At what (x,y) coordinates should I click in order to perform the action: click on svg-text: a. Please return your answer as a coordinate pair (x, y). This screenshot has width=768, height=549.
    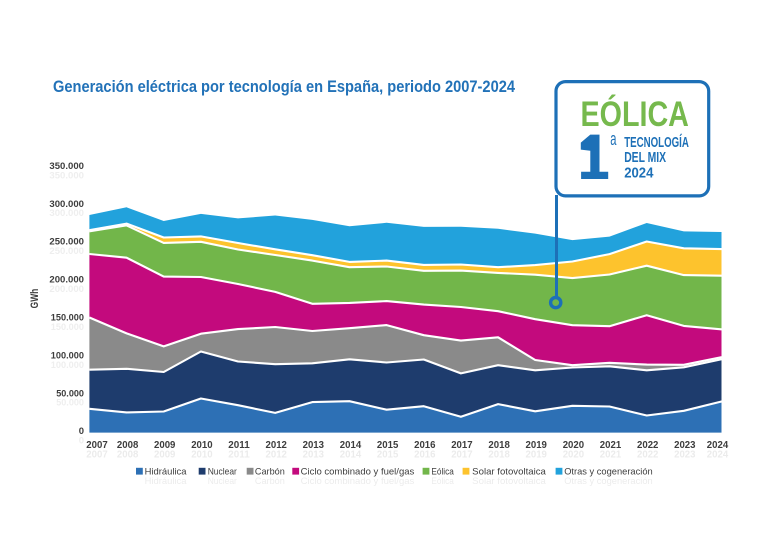
    Looking at the image, I should click on (613, 139).